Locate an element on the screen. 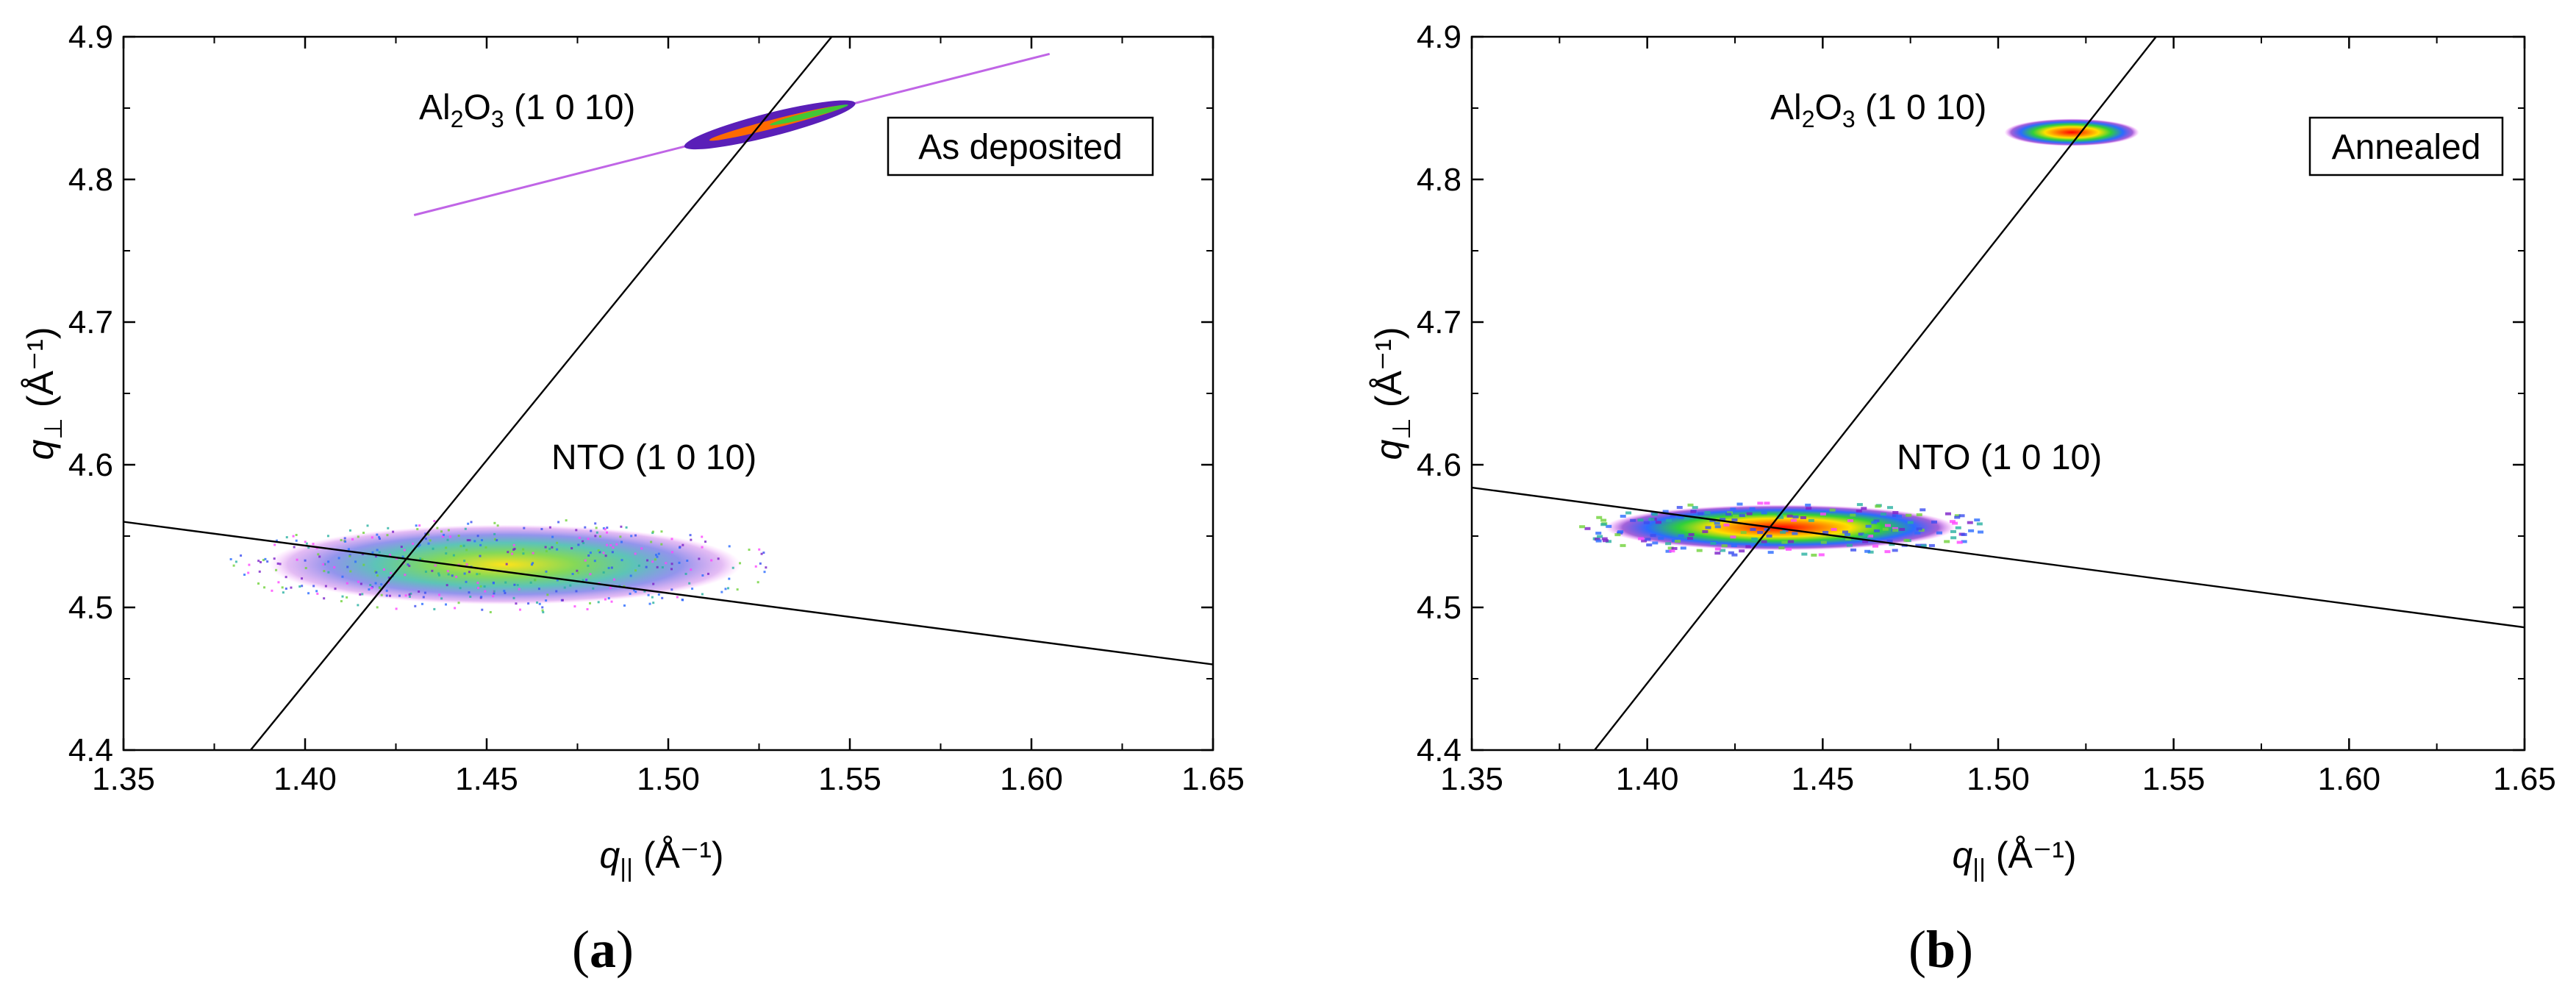 The image size is (2576, 992). substrate-peak-edge is located at coordinates (809, 115).